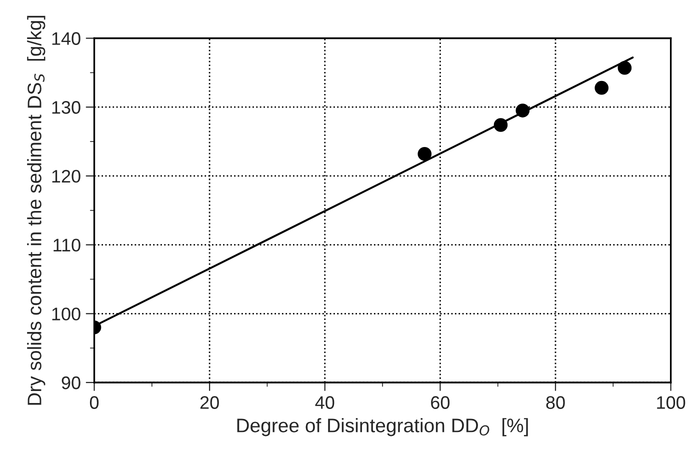 This screenshot has width=688, height=450. Describe the element at coordinates (36, 210) in the screenshot. I see `y-axis-title: Dry solids content in the sediment DS$_{S}$ [g/kg]` at that location.